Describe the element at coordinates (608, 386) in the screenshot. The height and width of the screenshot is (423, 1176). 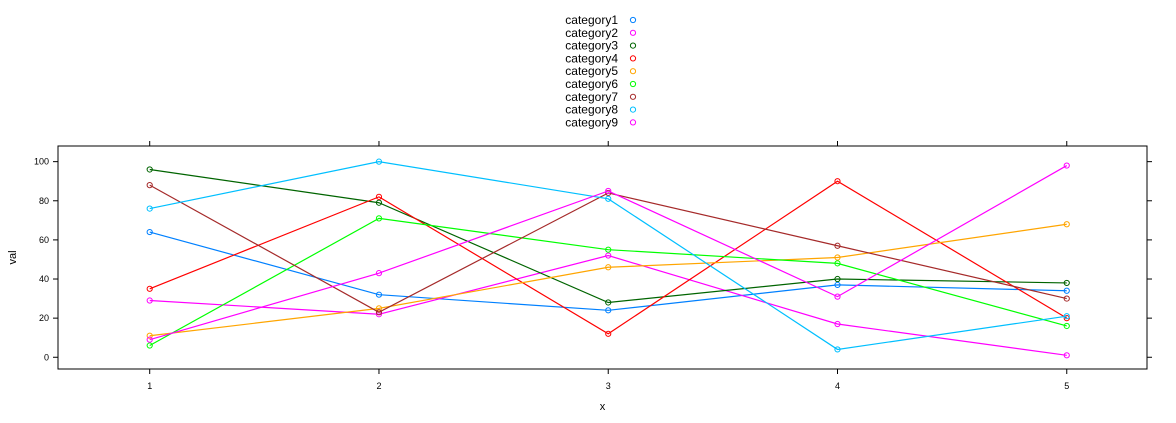
I see `x-tick-label: 3` at that location.